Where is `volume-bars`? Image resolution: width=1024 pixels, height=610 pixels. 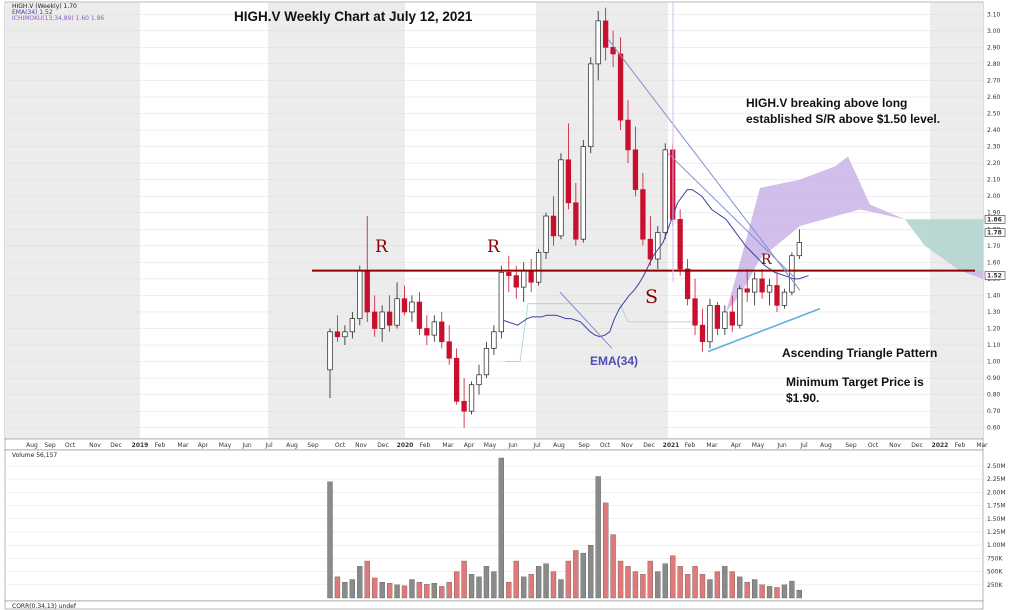 volume-bars is located at coordinates (564, 528).